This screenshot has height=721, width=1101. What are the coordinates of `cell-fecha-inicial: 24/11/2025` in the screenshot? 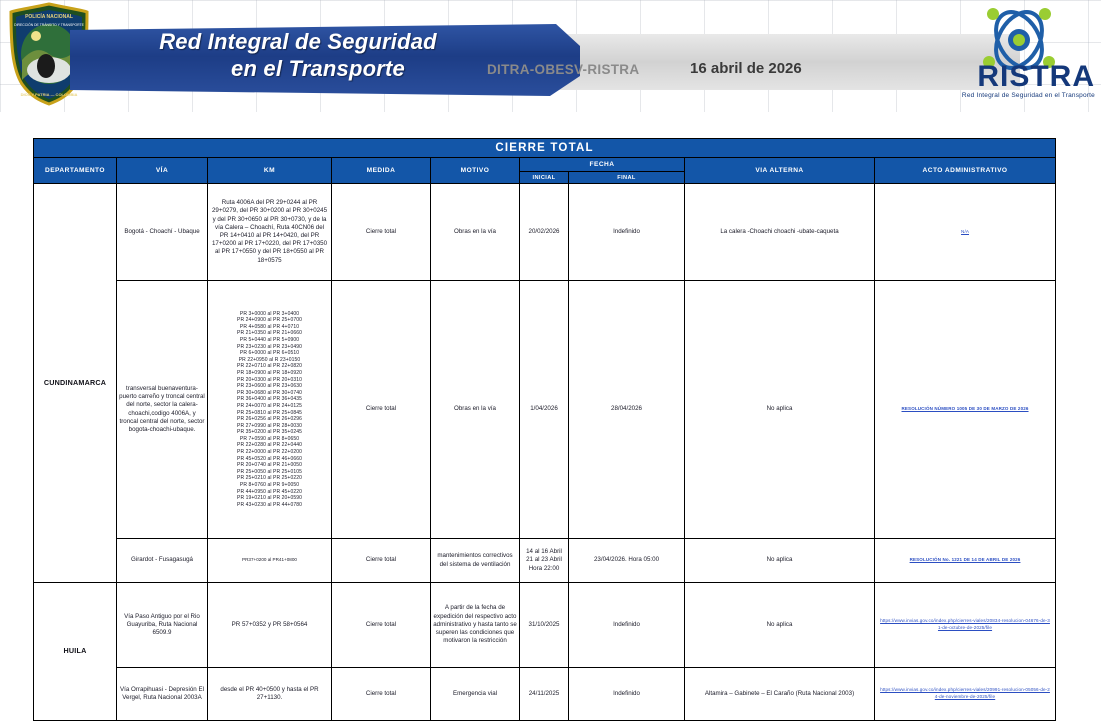 It's located at (544, 694).